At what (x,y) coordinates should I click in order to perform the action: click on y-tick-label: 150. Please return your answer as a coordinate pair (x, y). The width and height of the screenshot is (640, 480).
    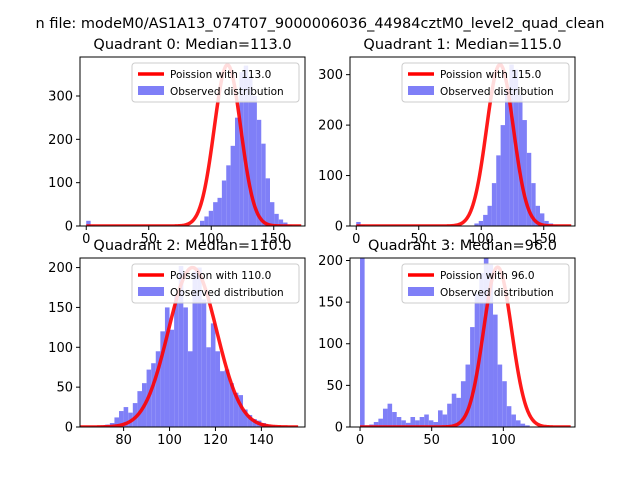
    Looking at the image, I should click on (60, 308).